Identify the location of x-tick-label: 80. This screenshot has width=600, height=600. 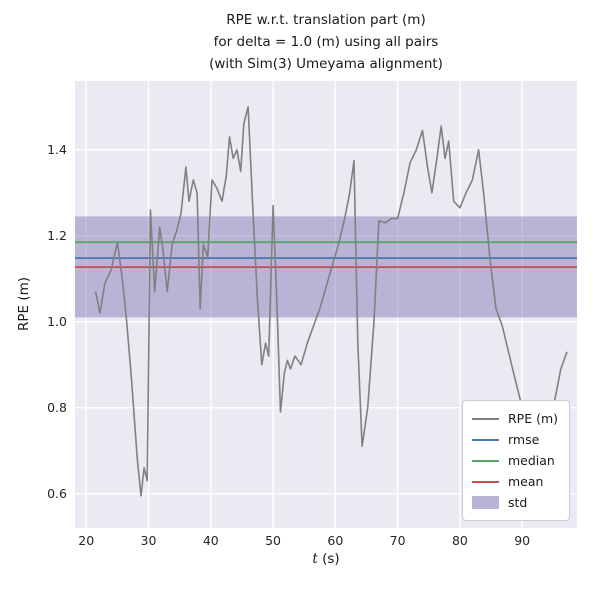
(459, 540).